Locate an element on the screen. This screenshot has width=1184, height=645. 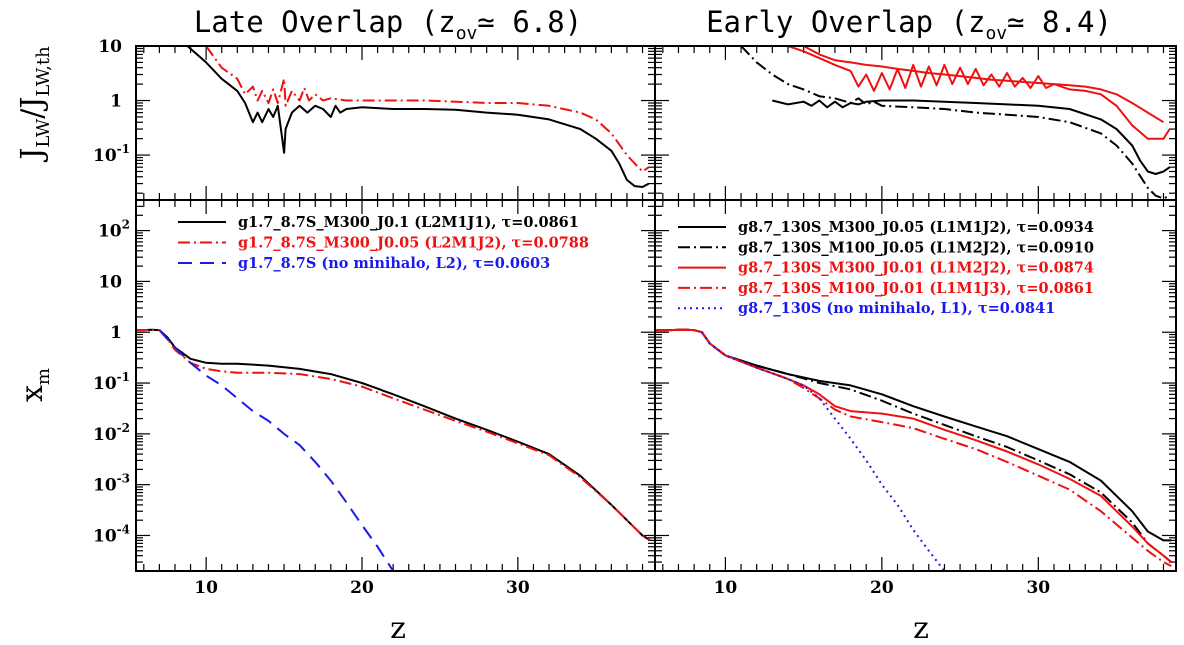
title-right-main: Early Overlap (z is located at coordinates (845, 22).